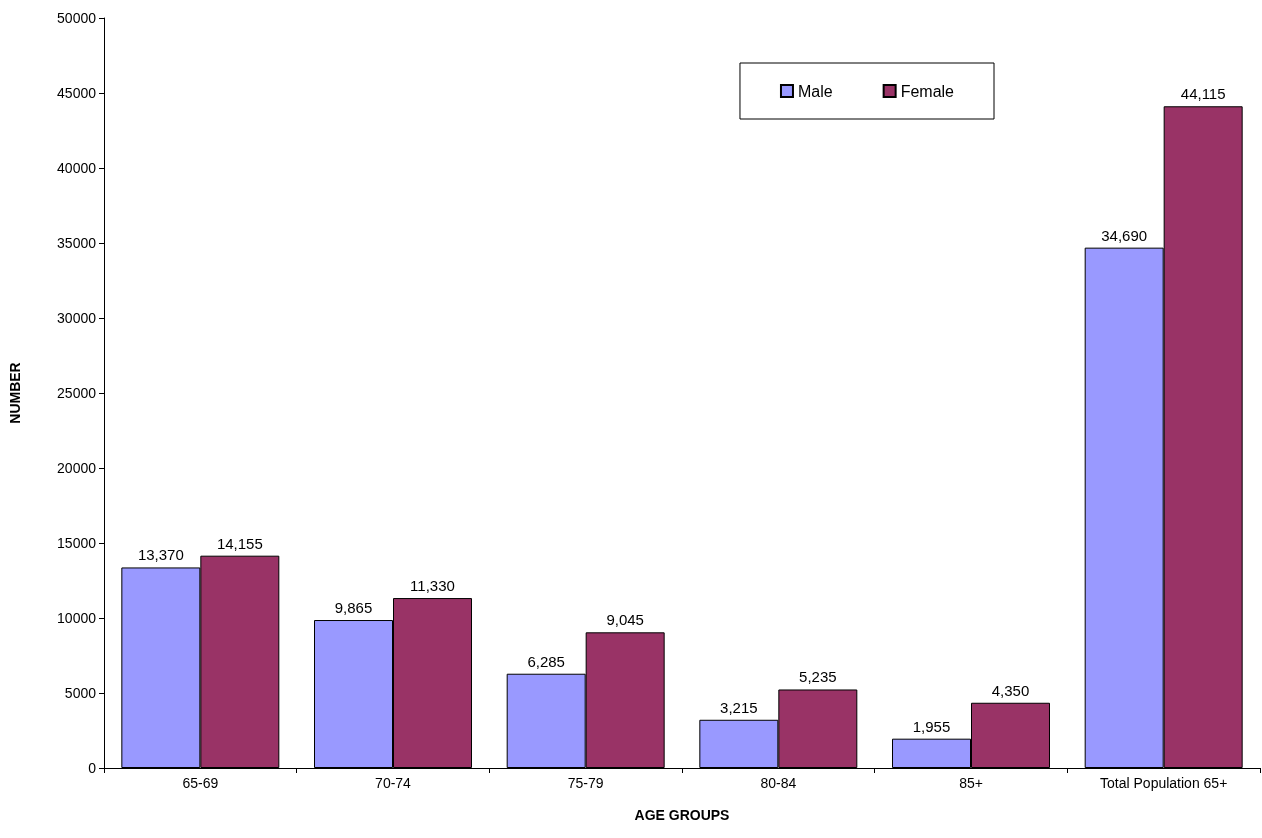  Describe the element at coordinates (160, 555) in the screenshot. I see `data-label: 13,370` at that location.